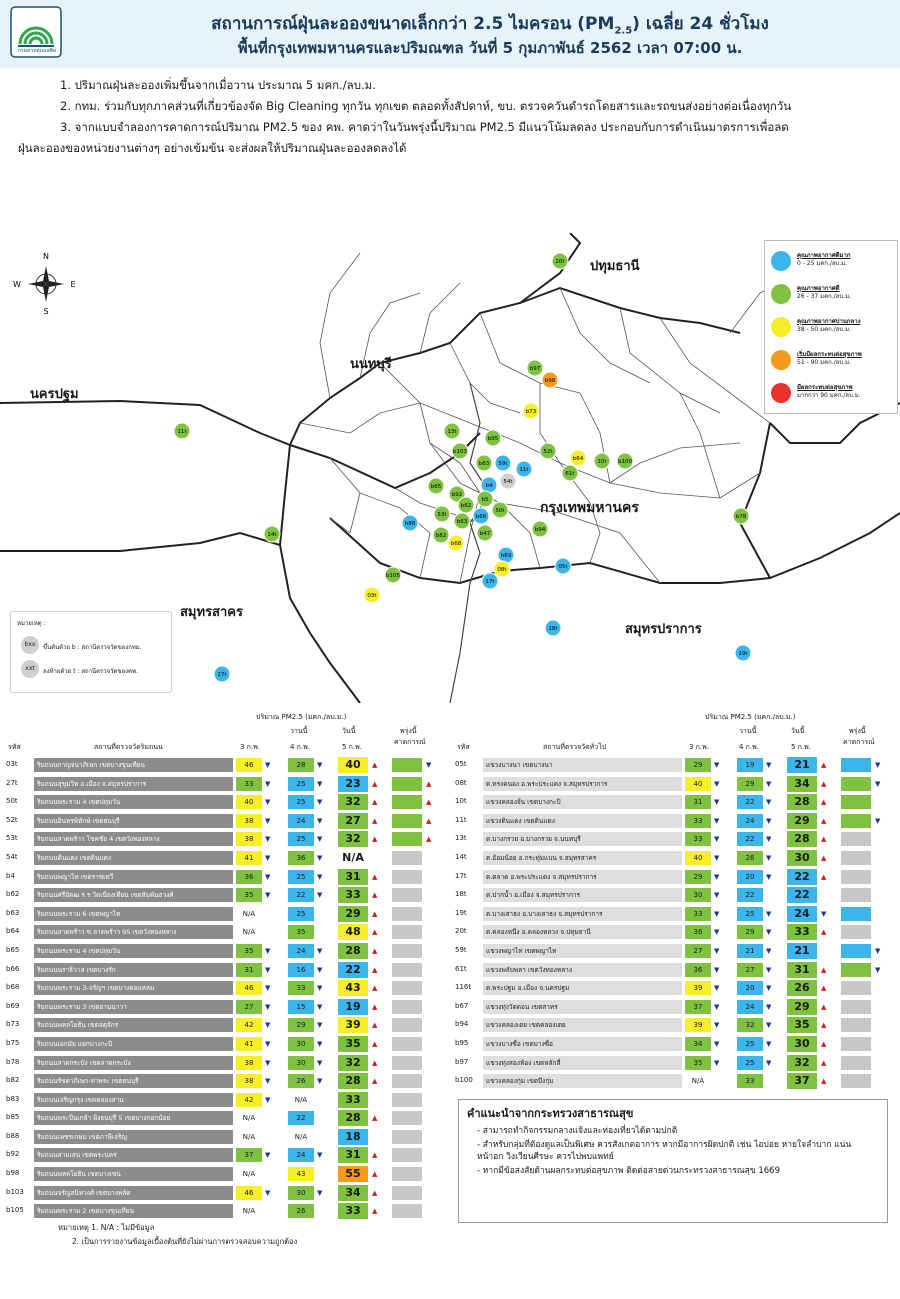 This screenshot has height=1299, width=900. What do you see at coordinates (582, 913) in the screenshot?
I see `station-name: ต.บางเสาธง อ.บางเสาธง จ.สมุทรปราการ` at bounding box center [582, 913].